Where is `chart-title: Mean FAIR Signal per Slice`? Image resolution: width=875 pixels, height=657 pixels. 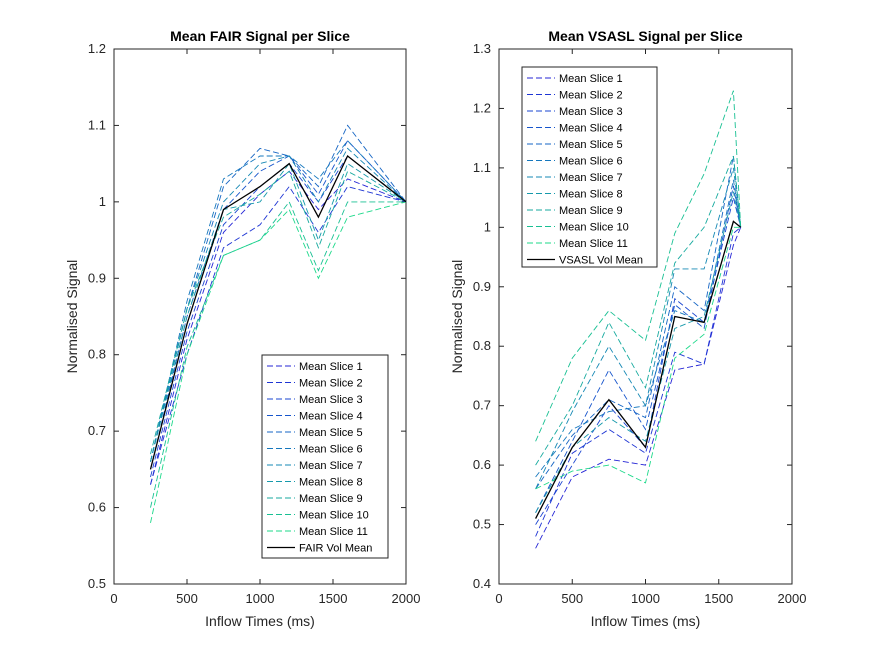 chart-title: Mean FAIR Signal per Slice is located at coordinates (260, 36).